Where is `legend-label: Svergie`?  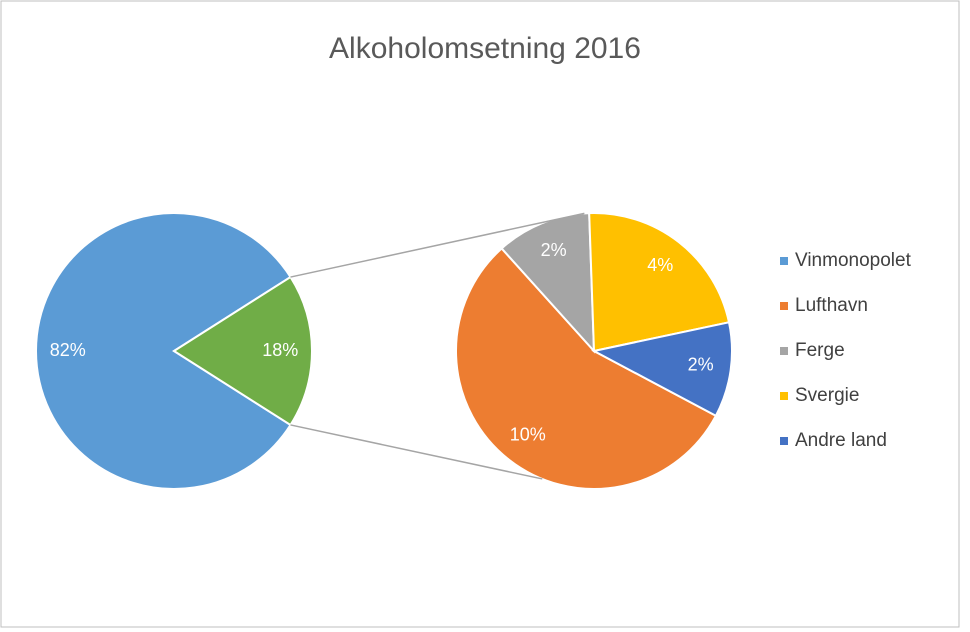 legend-label: Svergie is located at coordinates (827, 395).